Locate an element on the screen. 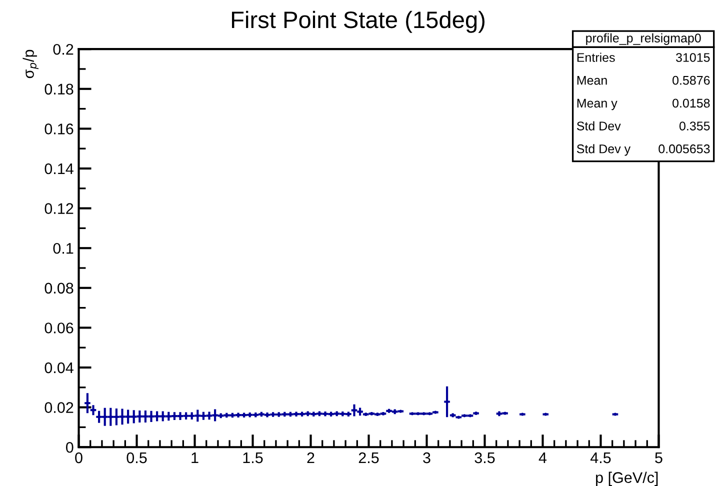 The width and height of the screenshot is (716, 486). x-tick-label: 1 is located at coordinates (195, 458).